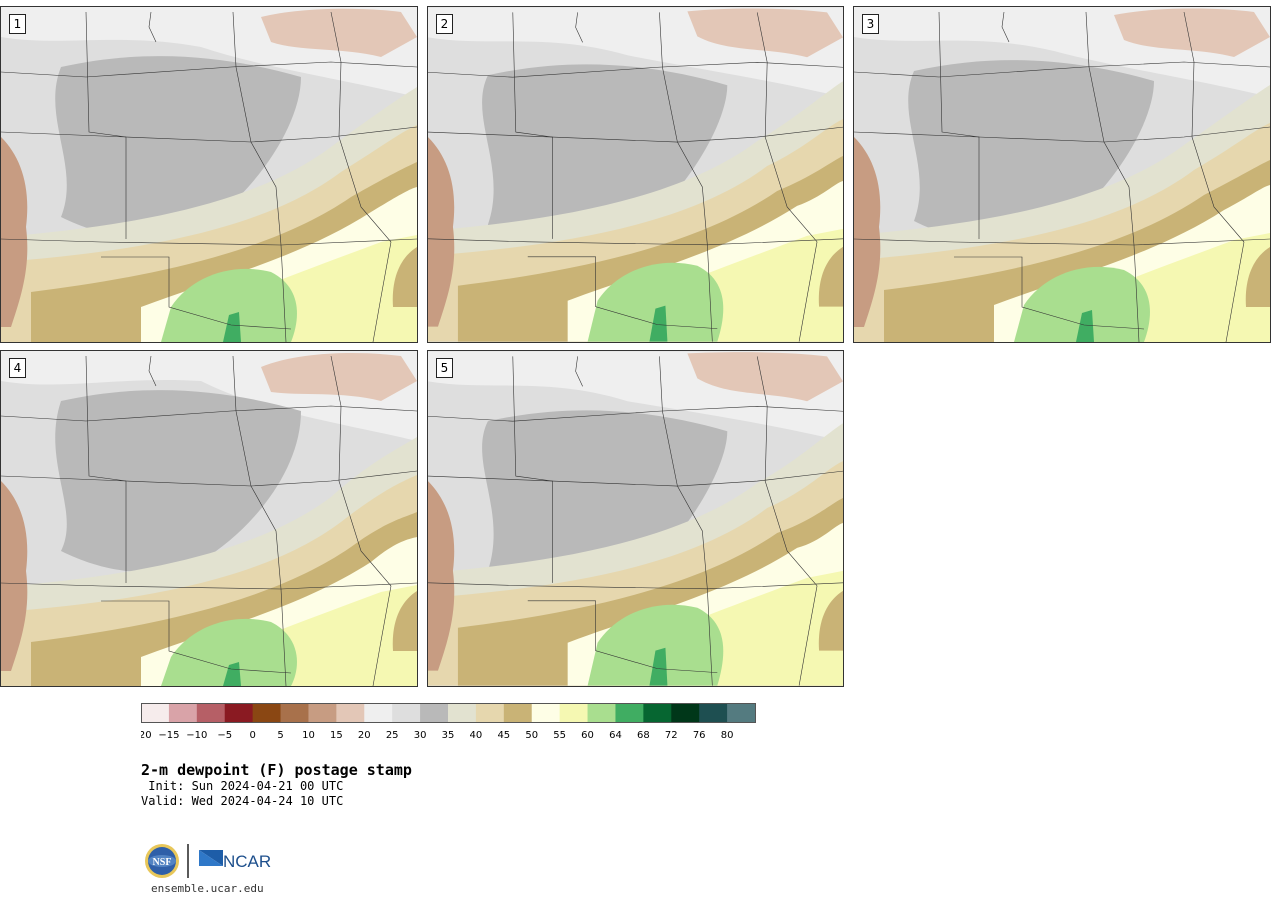 The width and height of the screenshot is (1280, 901). What do you see at coordinates (276, 770) in the screenshot?
I see `plot-title: 2-m dewpoint (F) postage stamp` at bounding box center [276, 770].